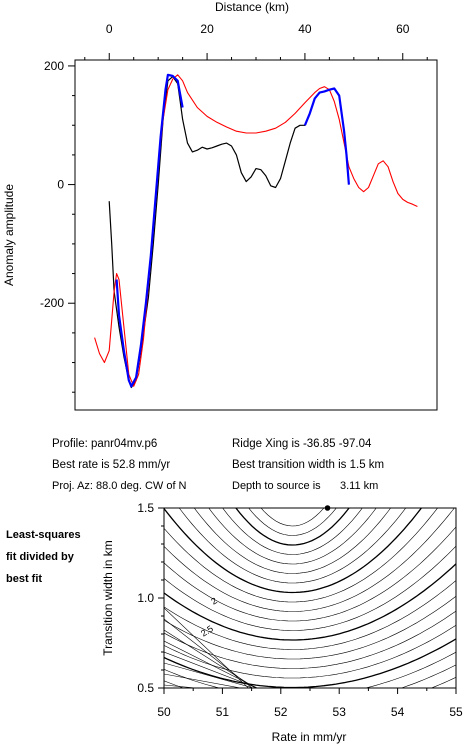  What do you see at coordinates (24, 579) in the screenshot?
I see `misfit-note-line-3: best fit` at bounding box center [24, 579].